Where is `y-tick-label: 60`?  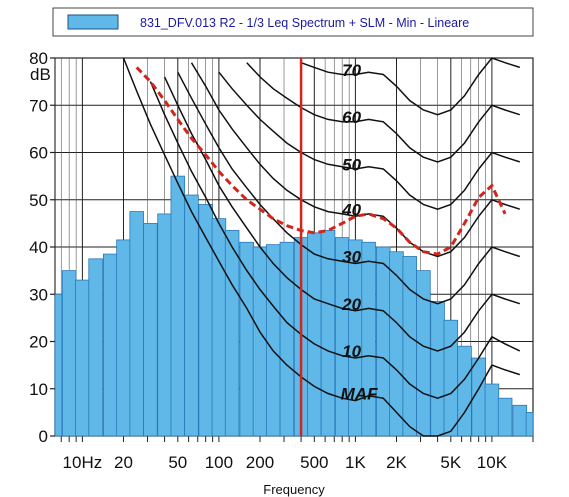
y-tick-label: 60 is located at coordinates (38, 153).